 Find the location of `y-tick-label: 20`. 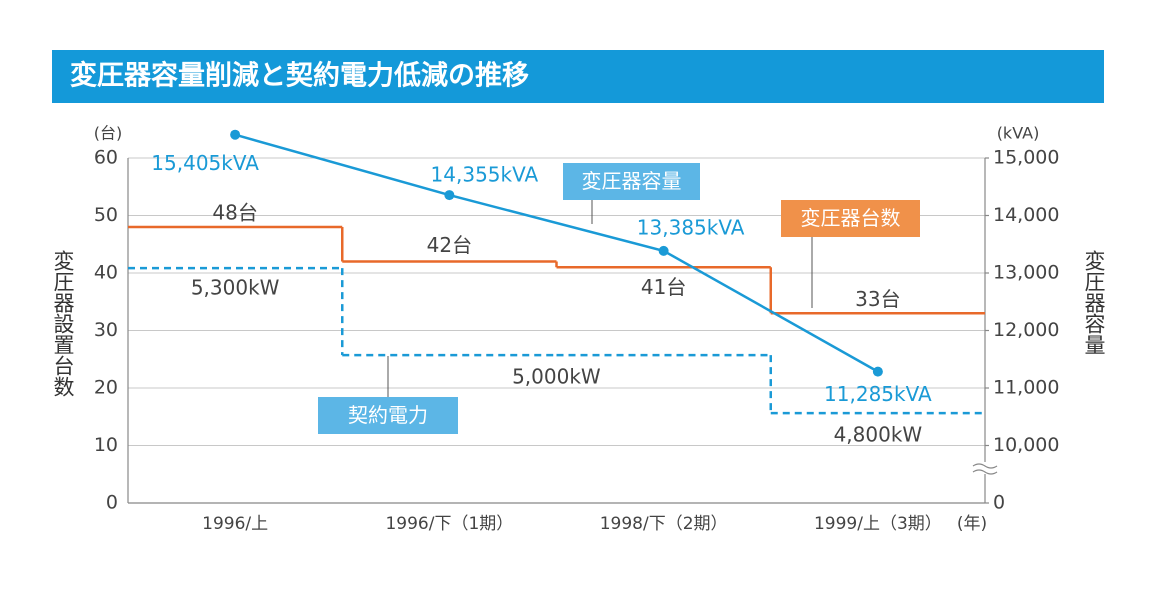

y-tick-label: 20 is located at coordinates (106, 388).